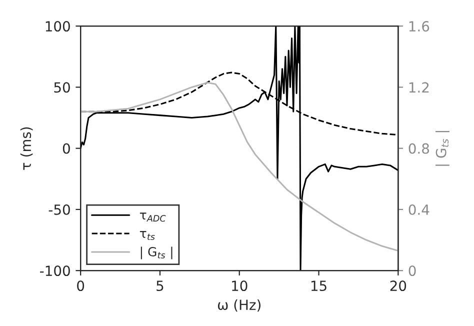 The image size is (474, 326). Describe the element at coordinates (147, 235) in the screenshot. I see `legend-label: τ$_{ts}$` at that location.